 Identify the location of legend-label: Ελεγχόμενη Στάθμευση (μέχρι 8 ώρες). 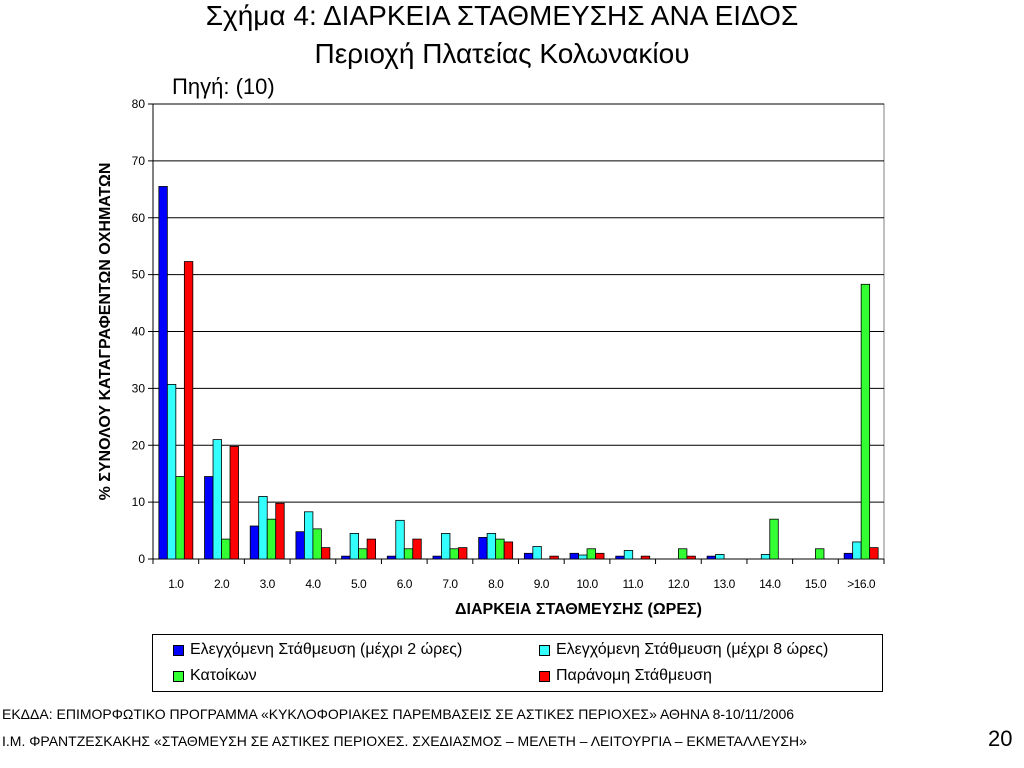
(692, 649).